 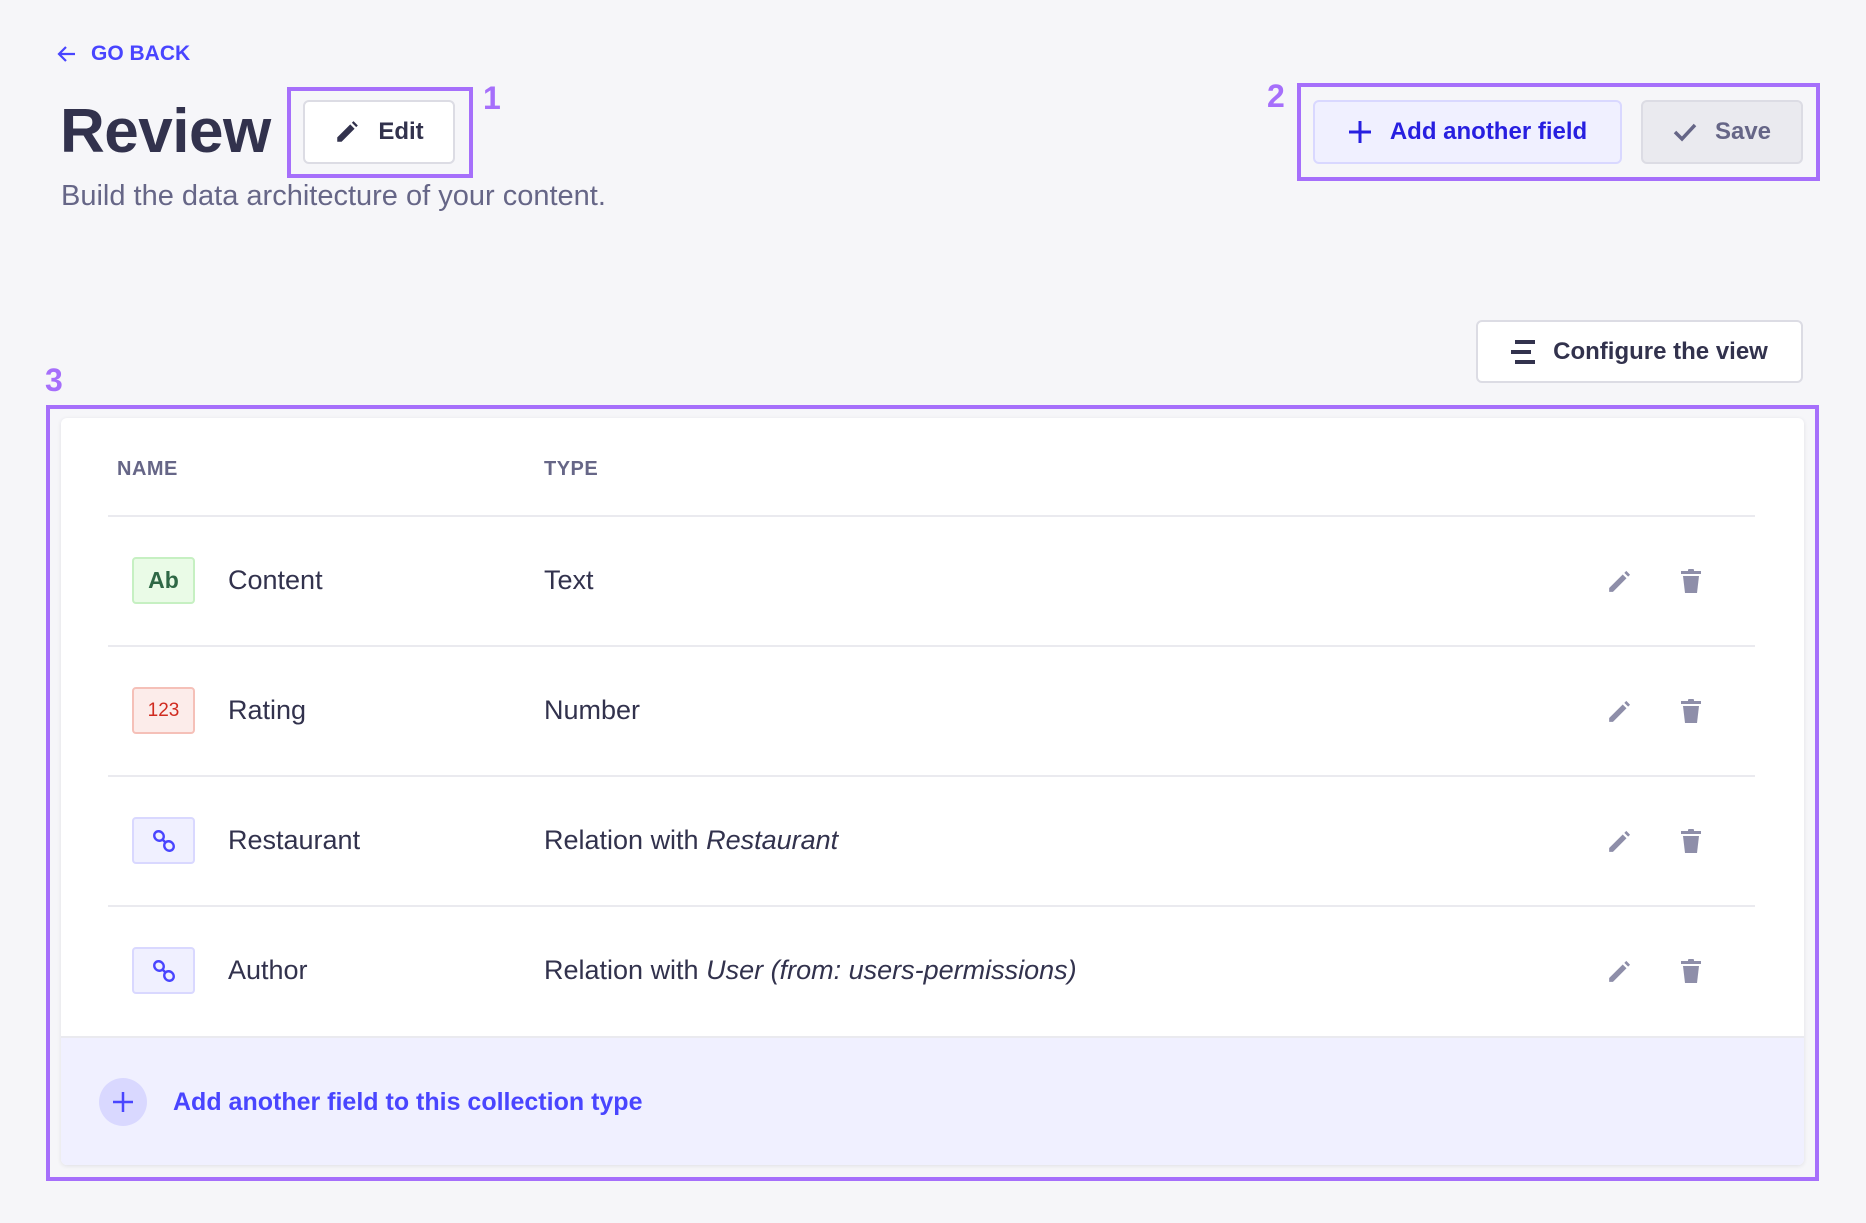 What do you see at coordinates (772, 840) in the screenshot?
I see `relation-target: Restaurant` at bounding box center [772, 840].